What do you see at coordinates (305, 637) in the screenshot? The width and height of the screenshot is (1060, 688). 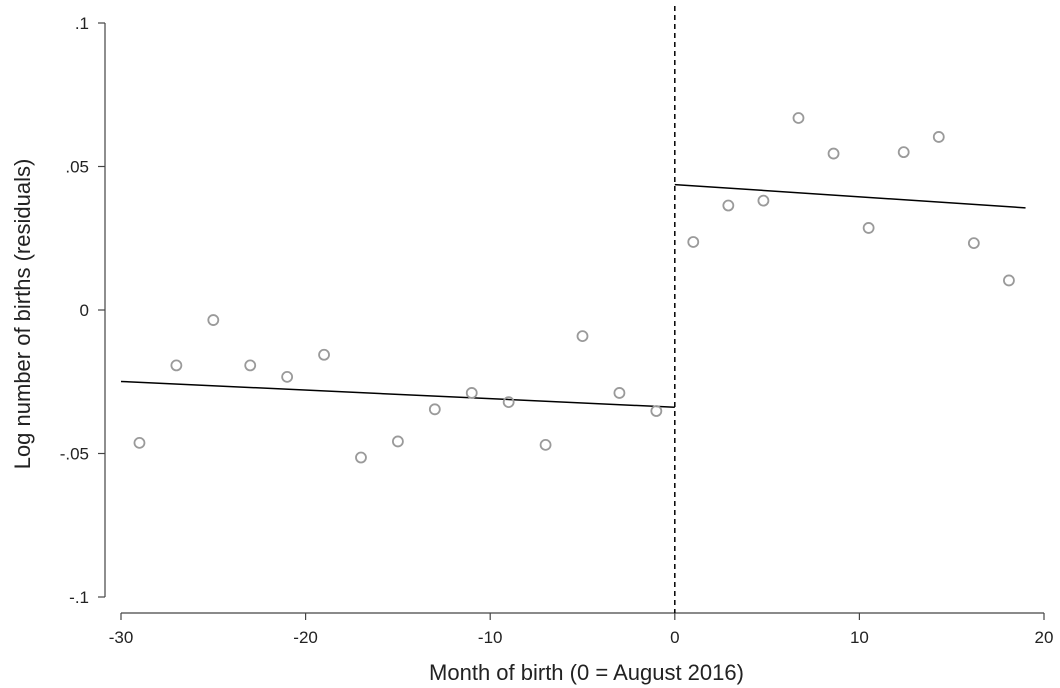 I see `x-tick-label: -20` at bounding box center [305, 637].